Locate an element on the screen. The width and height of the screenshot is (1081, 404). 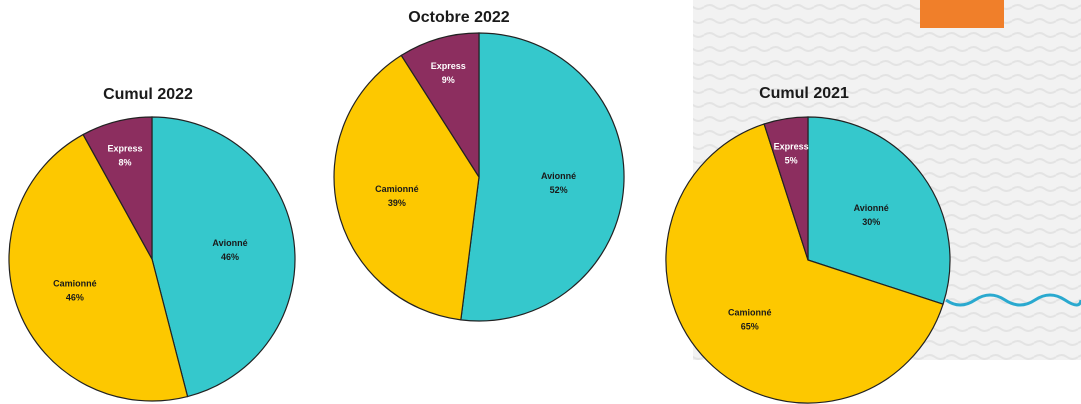
chart-title: Cumul 2021 is located at coordinates (804, 93).